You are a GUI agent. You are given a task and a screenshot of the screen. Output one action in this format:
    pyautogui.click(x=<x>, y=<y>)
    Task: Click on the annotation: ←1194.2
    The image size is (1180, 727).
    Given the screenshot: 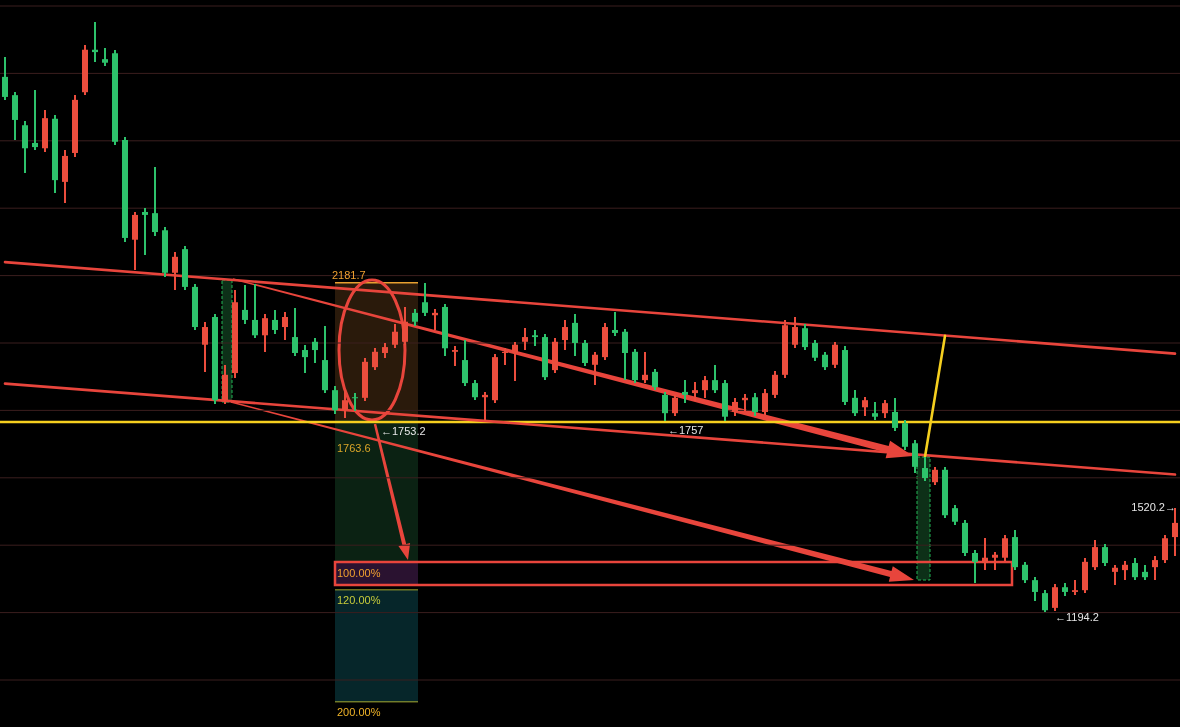 What is the action you would take?
    pyautogui.click(x=1077, y=617)
    